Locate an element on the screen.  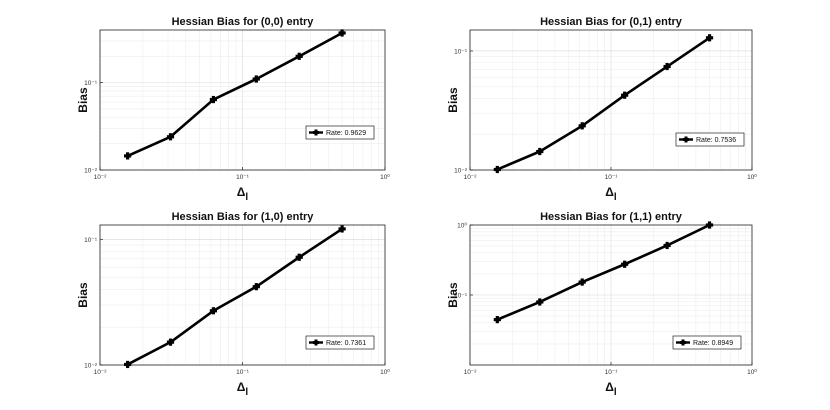
chart-title: Hessian Bias for (1,0) entry is located at coordinates (243, 217).